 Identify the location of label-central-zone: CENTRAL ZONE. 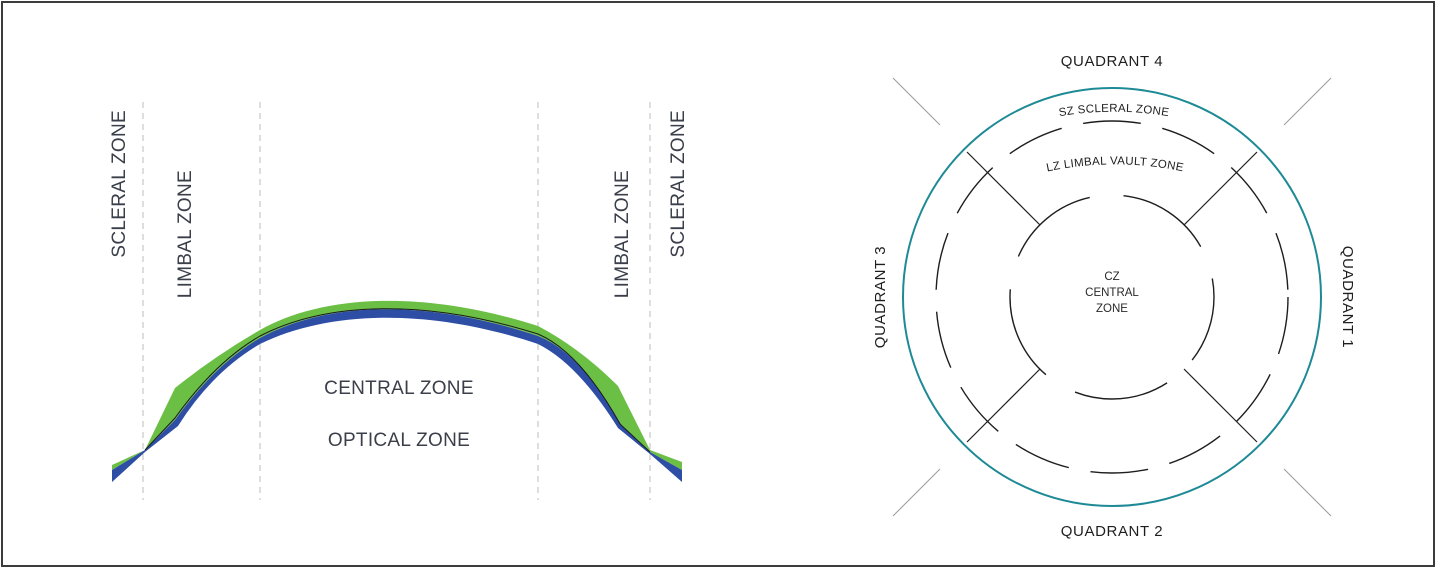
(399, 388).